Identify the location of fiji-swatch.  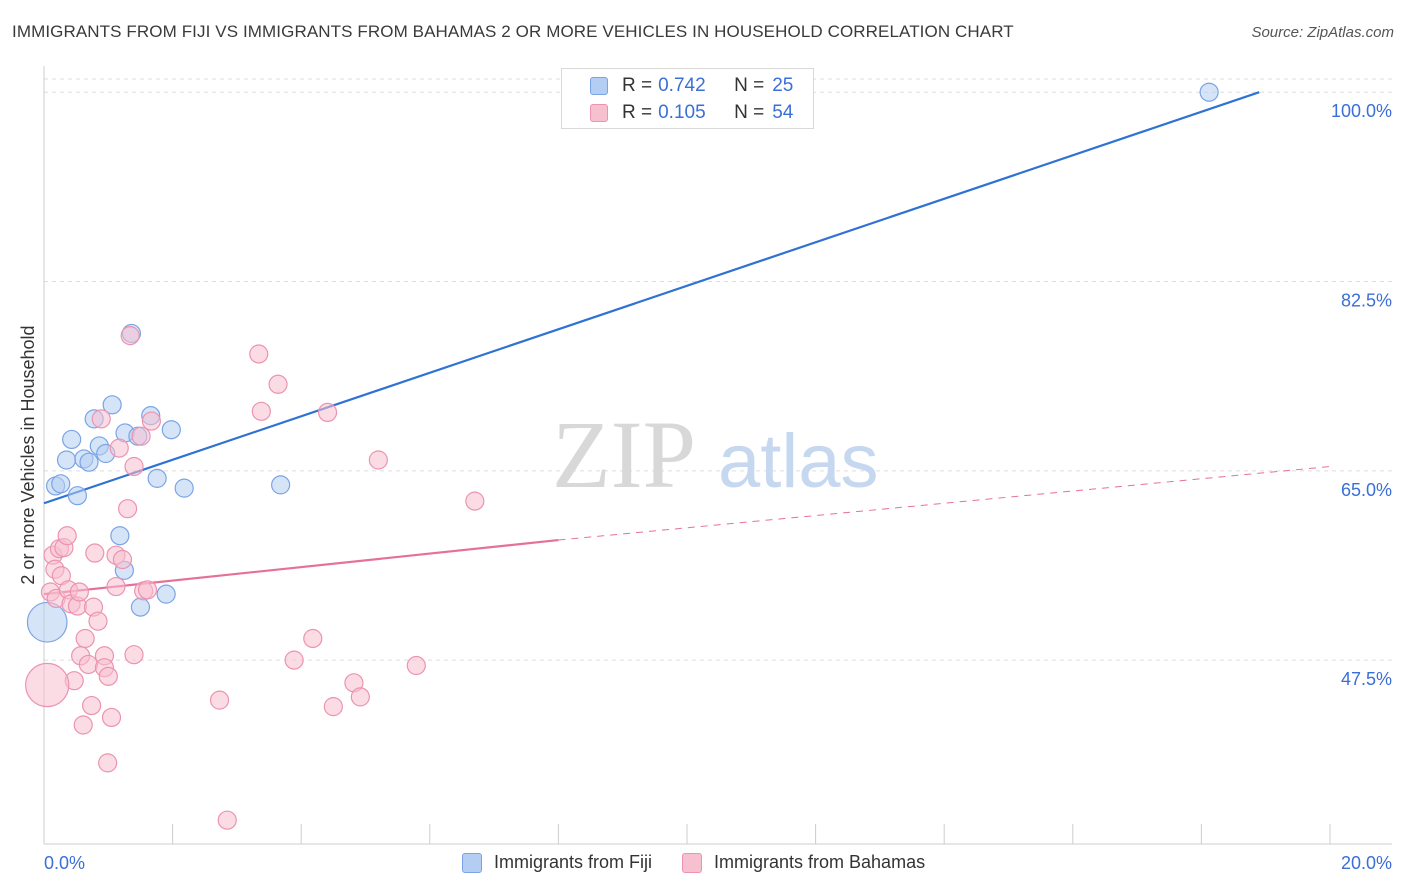
(599, 86).